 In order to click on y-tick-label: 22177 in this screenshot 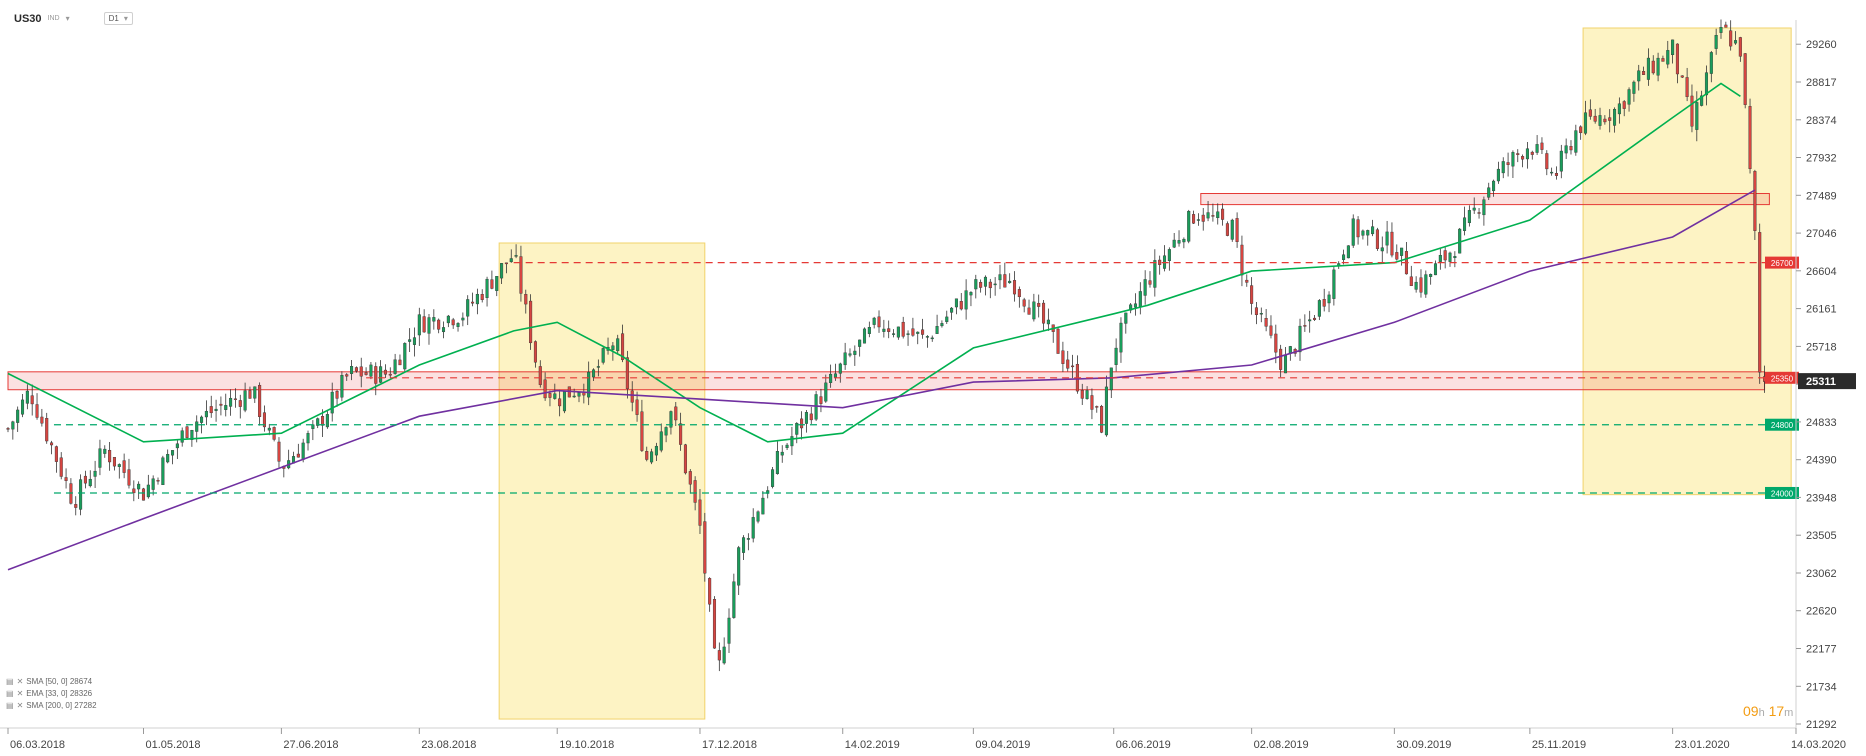, I will do `click(1821, 649)`.